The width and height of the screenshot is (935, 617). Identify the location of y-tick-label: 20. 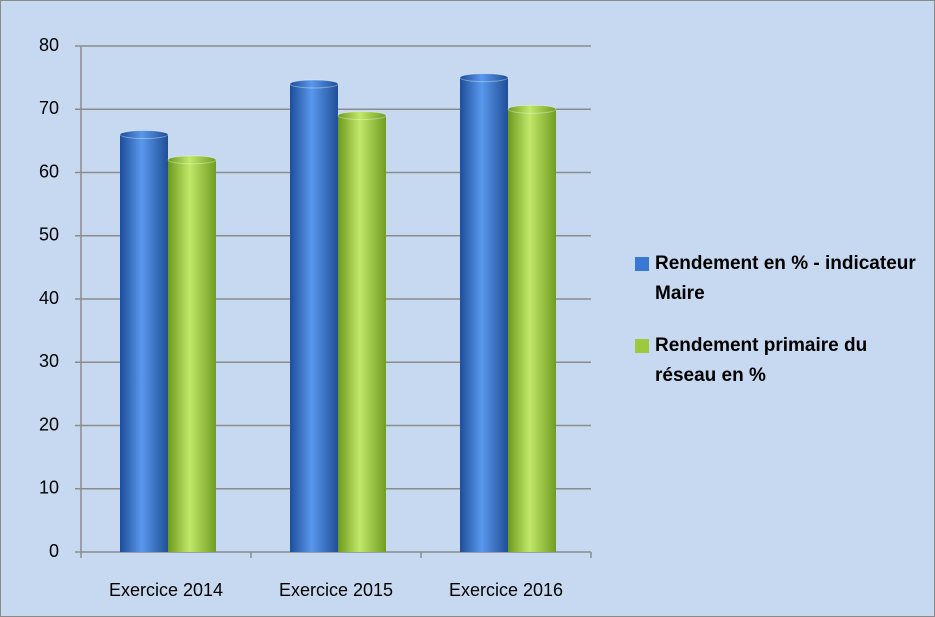
(49, 424).